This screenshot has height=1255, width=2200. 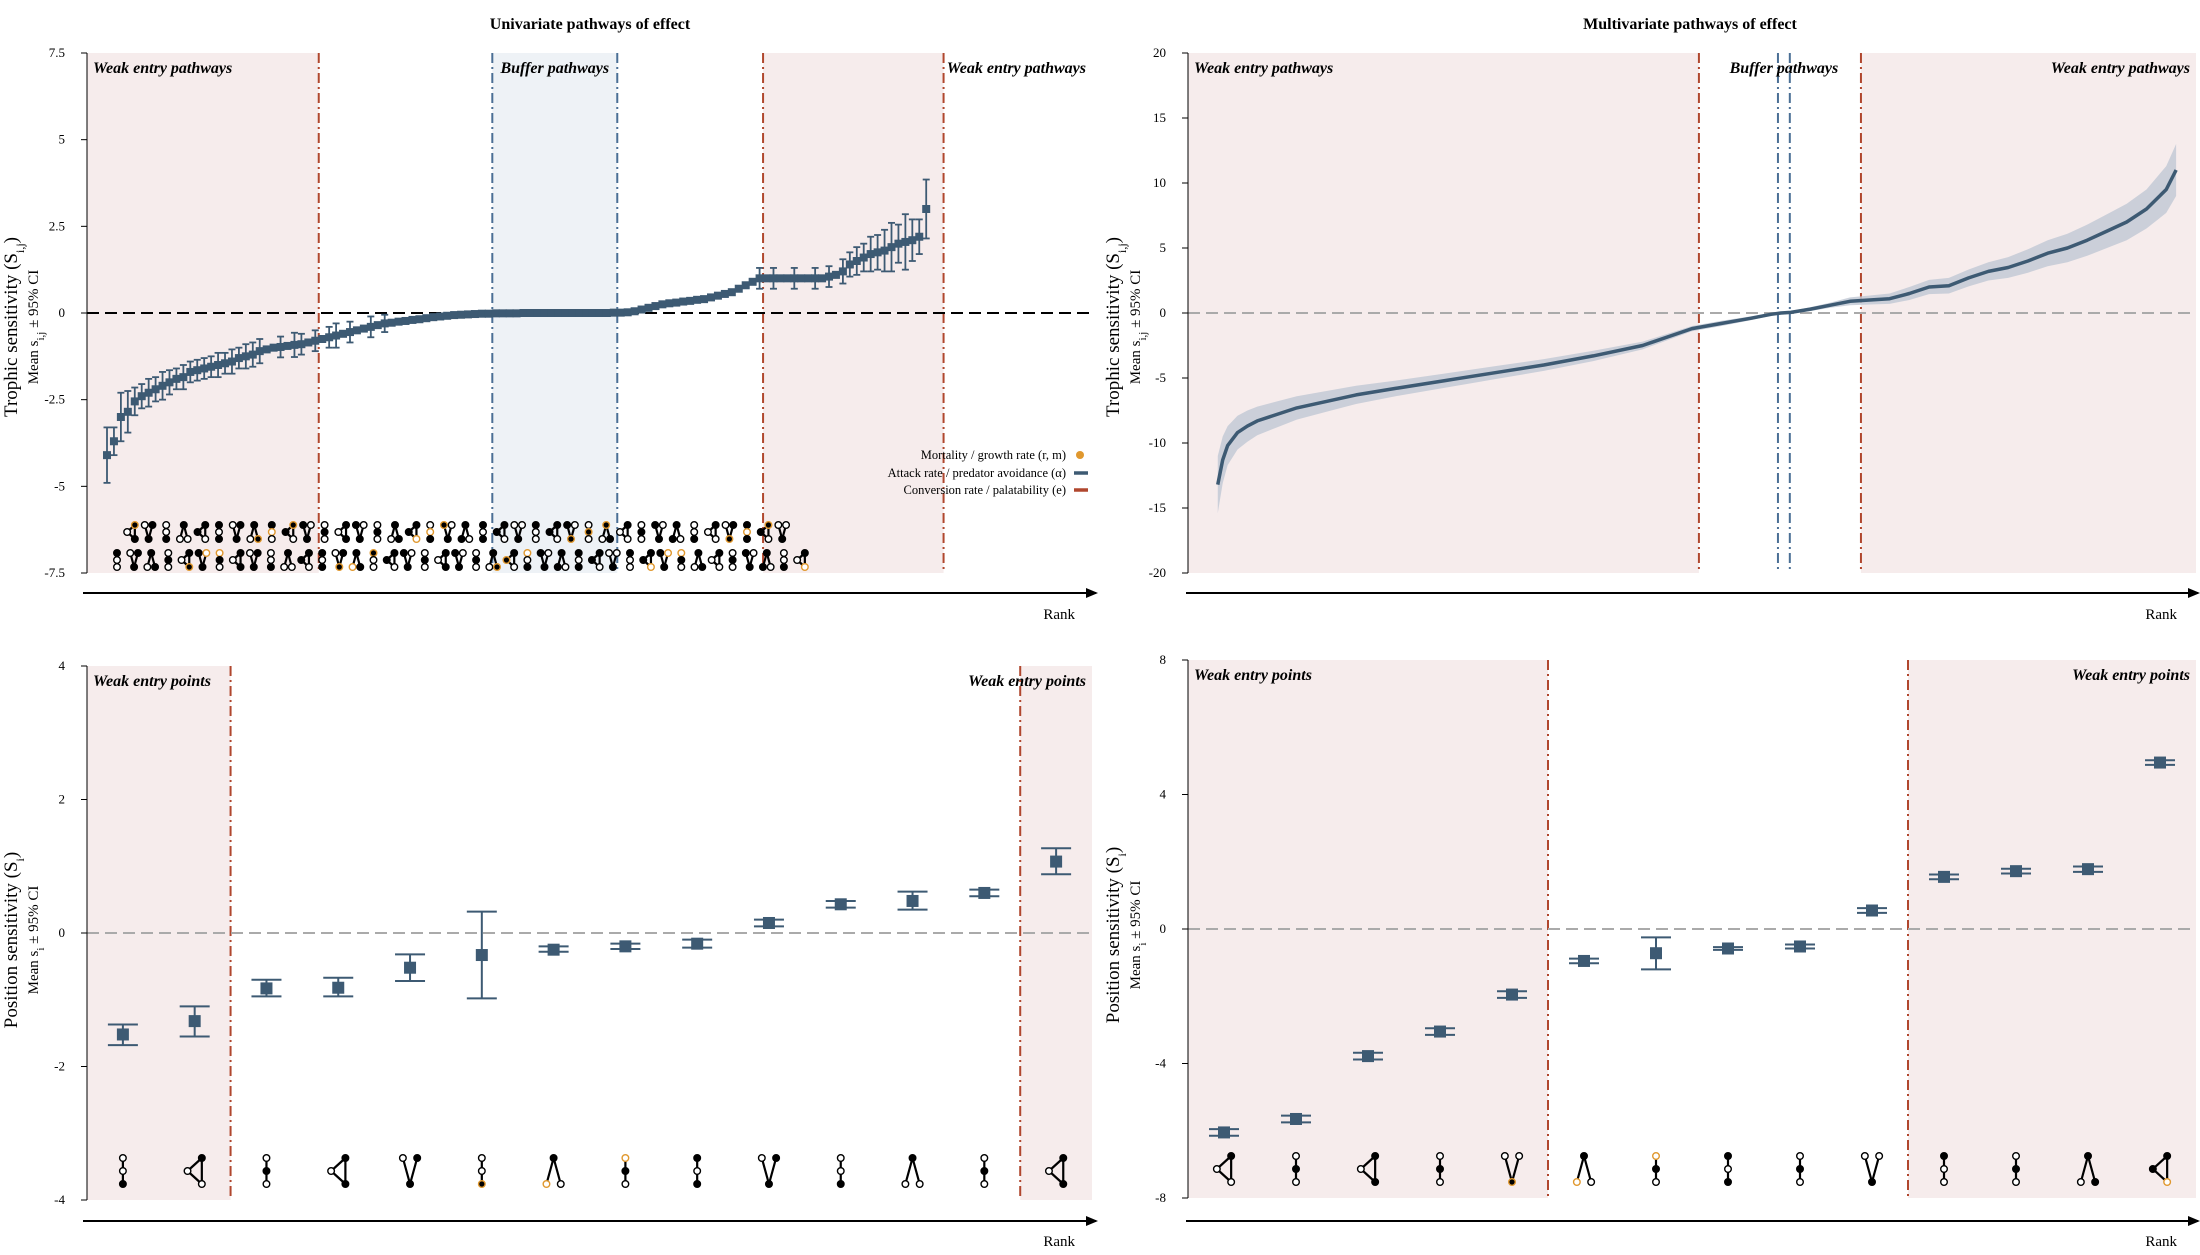 What do you see at coordinates (2161, 615) in the screenshot?
I see `rank-label: Rank` at bounding box center [2161, 615].